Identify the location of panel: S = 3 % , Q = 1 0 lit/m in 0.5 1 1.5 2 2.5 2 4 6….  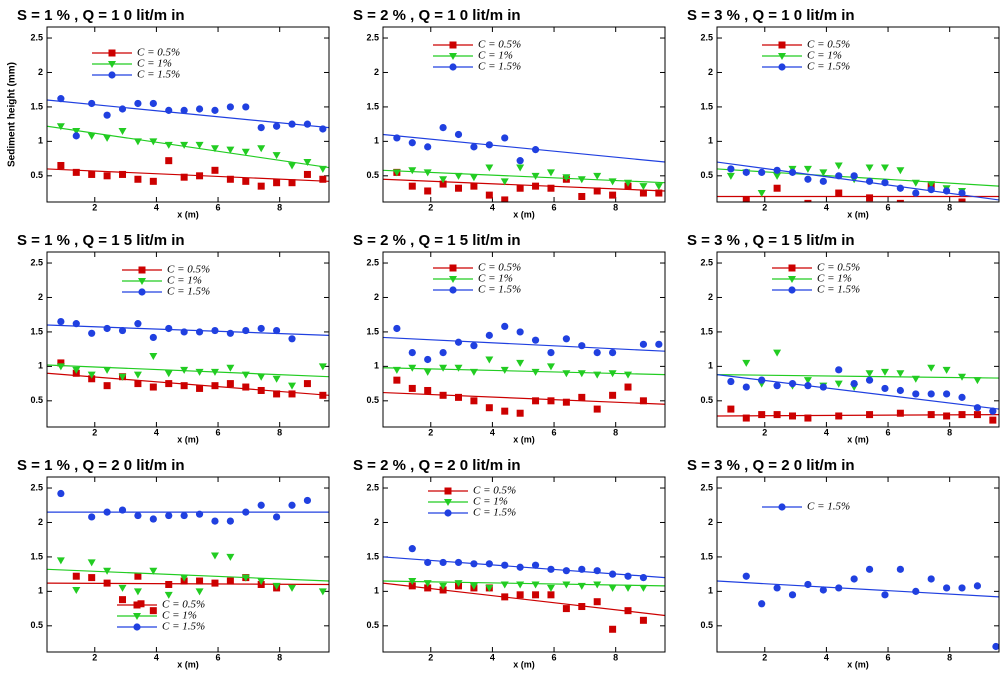
(843, 113).